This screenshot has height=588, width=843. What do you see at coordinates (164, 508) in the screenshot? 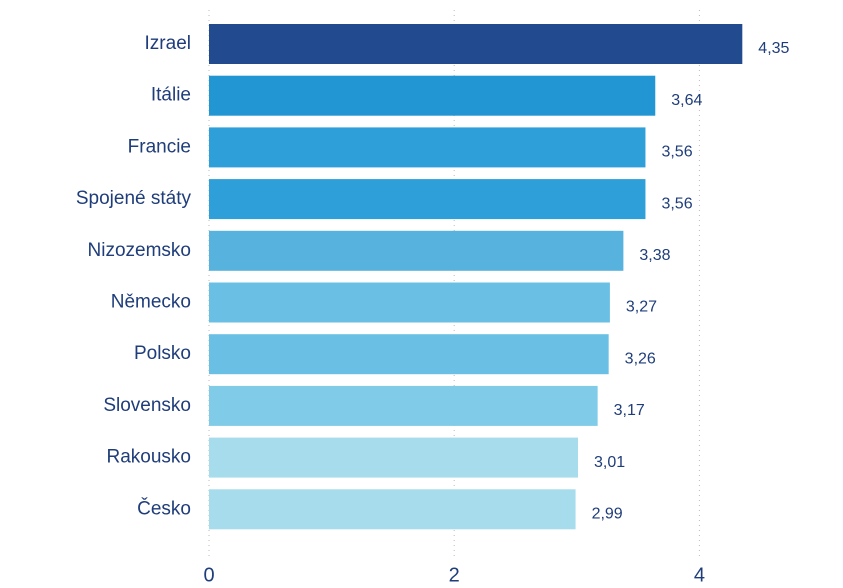
I see `y-tick-label: Česko` at bounding box center [164, 508].